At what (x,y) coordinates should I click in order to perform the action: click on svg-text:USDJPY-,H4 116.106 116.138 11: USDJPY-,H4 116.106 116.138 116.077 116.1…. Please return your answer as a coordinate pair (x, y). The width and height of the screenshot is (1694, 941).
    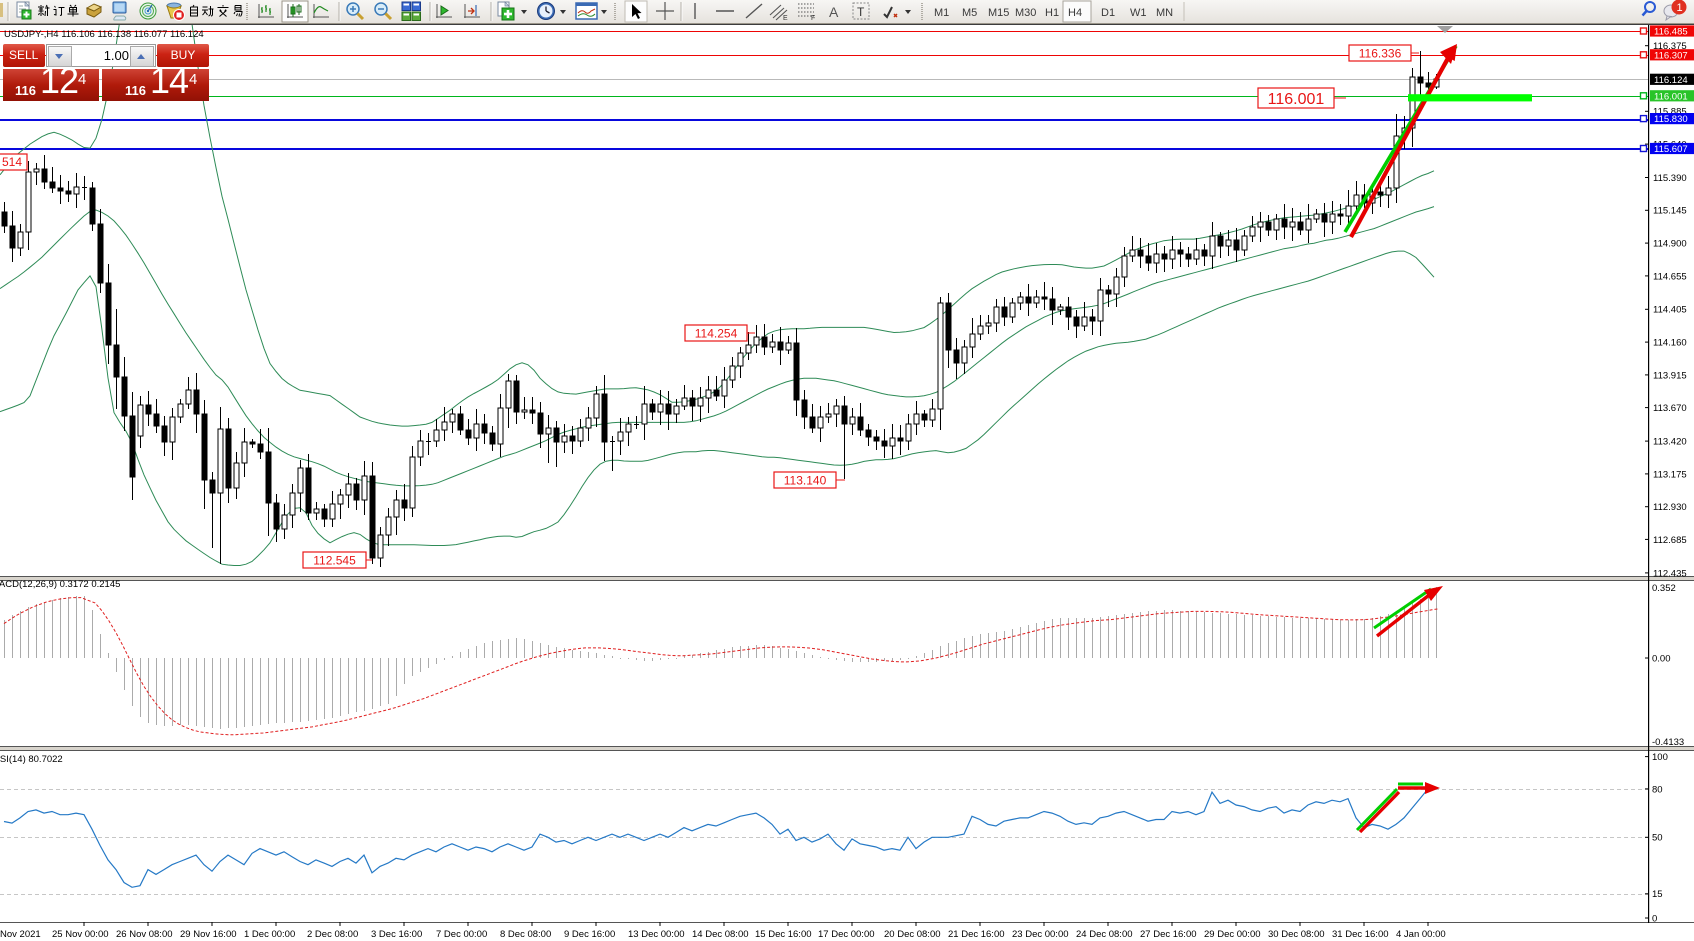
    Looking at the image, I should click on (104, 34).